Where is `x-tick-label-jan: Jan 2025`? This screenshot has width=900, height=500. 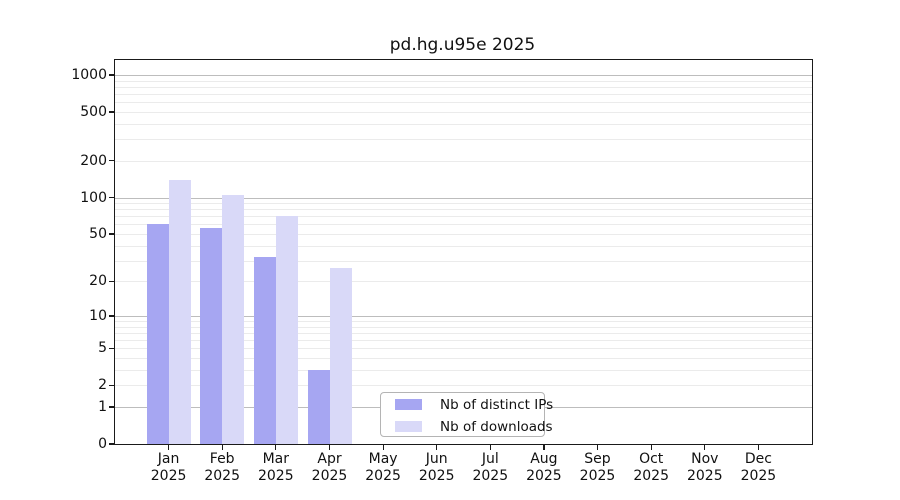 x-tick-label-jan: Jan 2025 is located at coordinates (169, 468).